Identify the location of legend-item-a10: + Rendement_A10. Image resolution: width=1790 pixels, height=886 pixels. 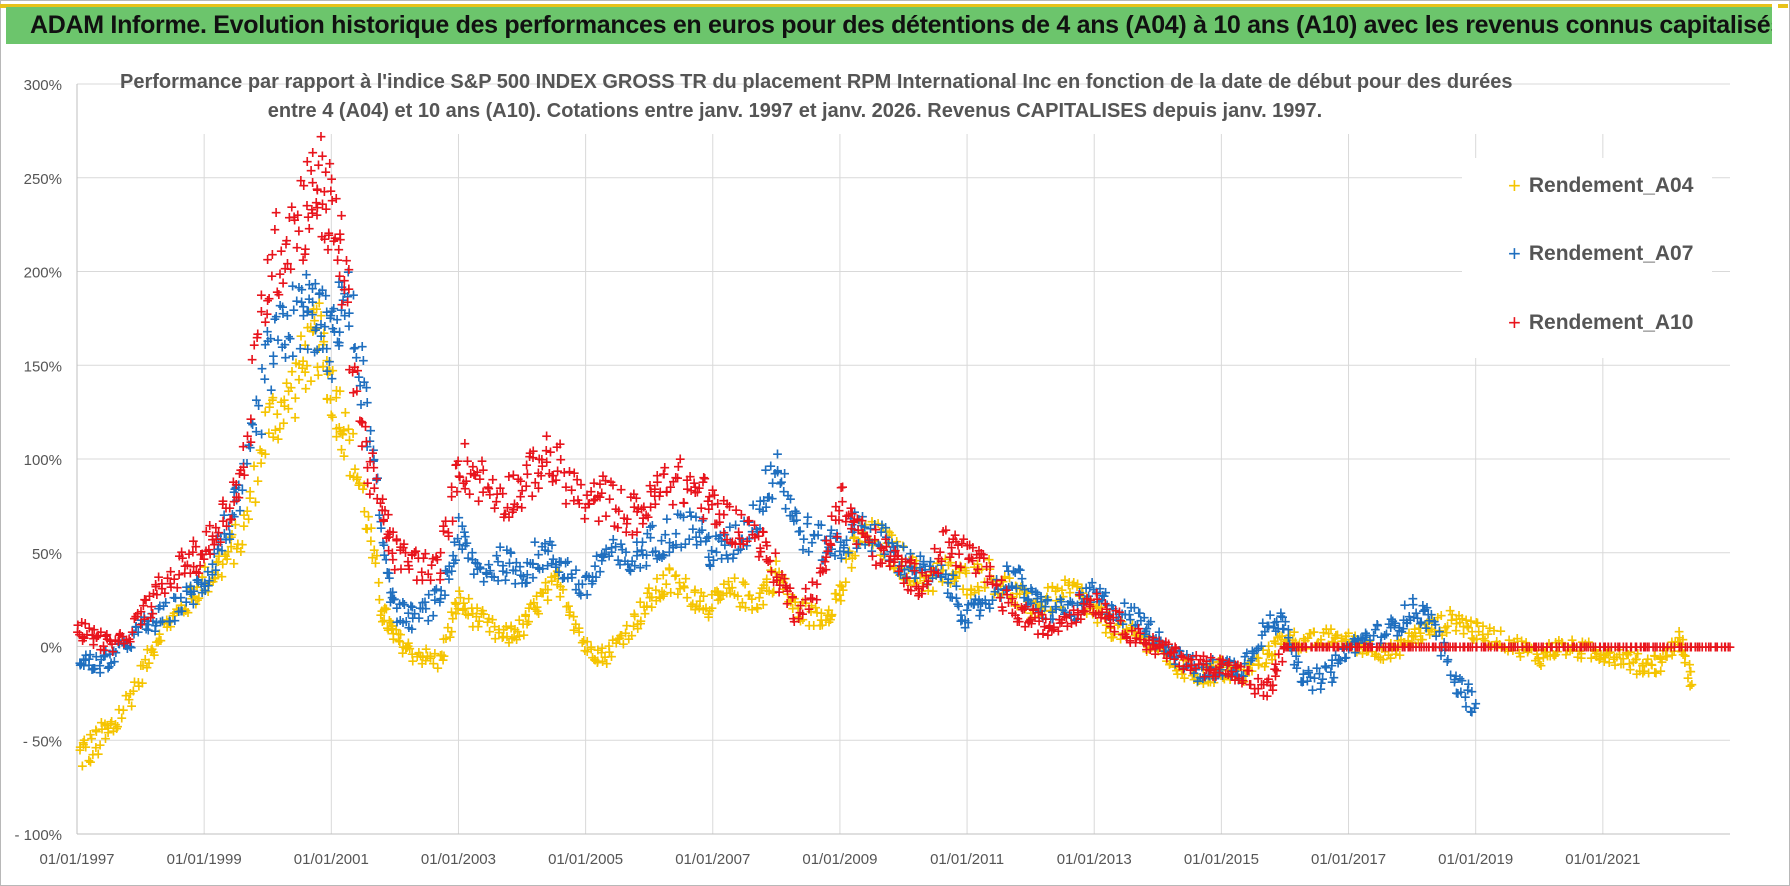
(1600, 323).